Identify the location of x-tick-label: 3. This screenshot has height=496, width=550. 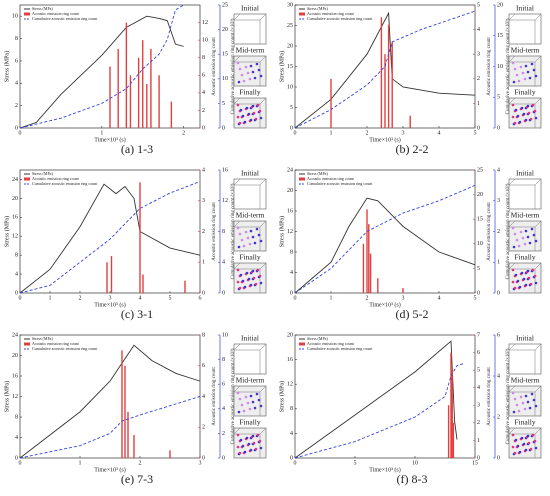
(403, 133).